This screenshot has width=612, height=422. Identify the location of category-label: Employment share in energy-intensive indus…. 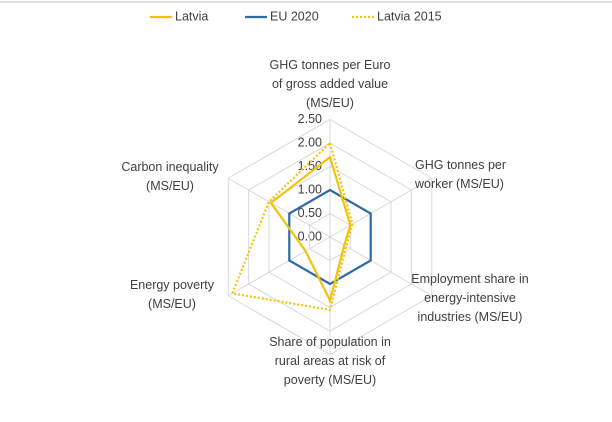
(469, 298).